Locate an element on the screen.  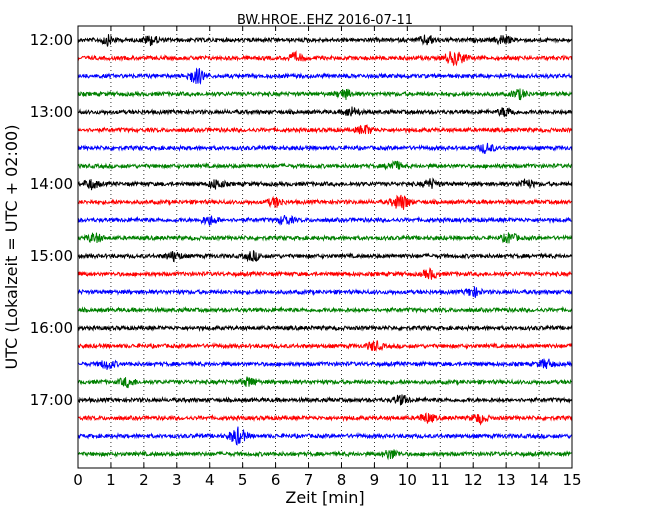
y-tick-label: 14:00 is located at coordinates (51, 184).